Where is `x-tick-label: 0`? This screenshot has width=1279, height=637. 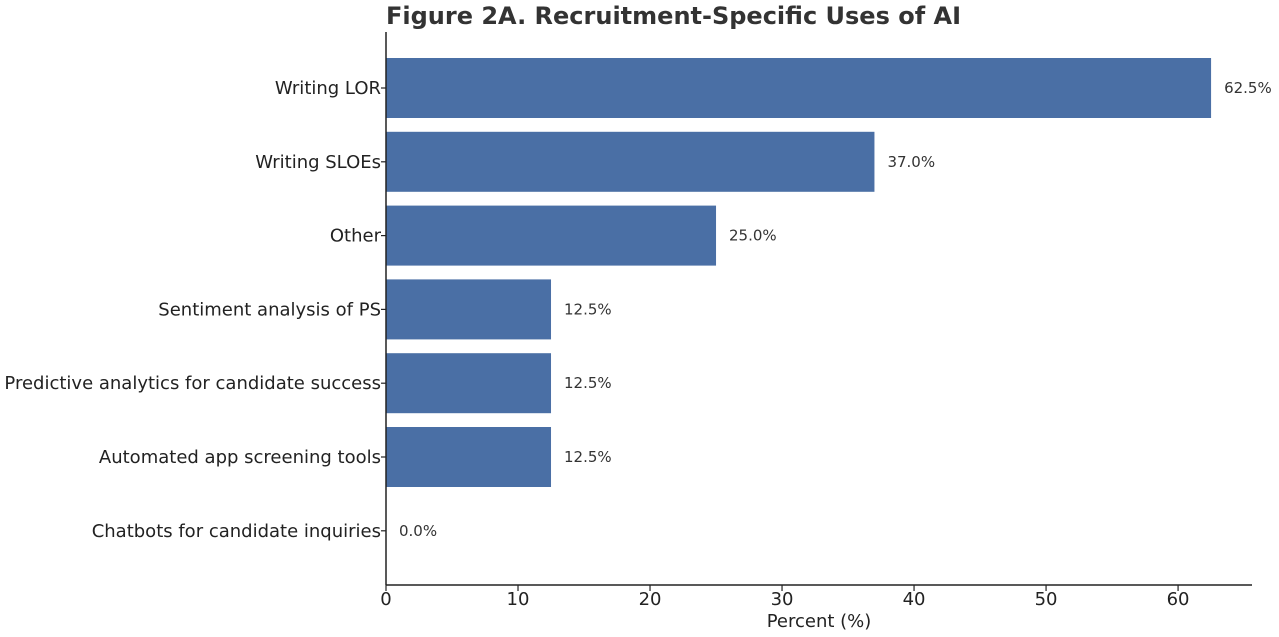
x-tick-label: 0 is located at coordinates (385, 599).